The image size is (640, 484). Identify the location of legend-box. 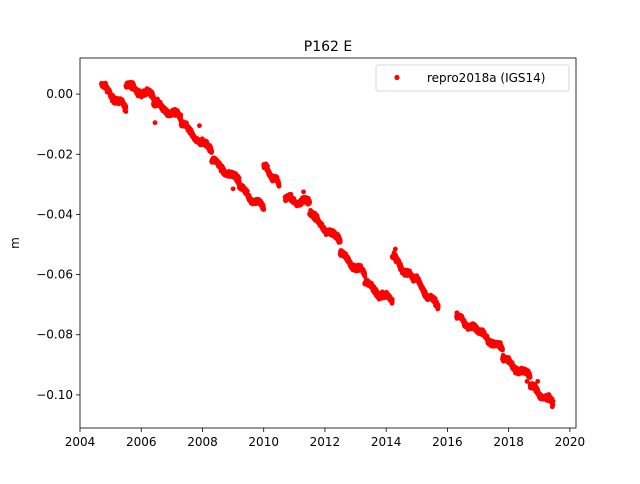
(472, 78).